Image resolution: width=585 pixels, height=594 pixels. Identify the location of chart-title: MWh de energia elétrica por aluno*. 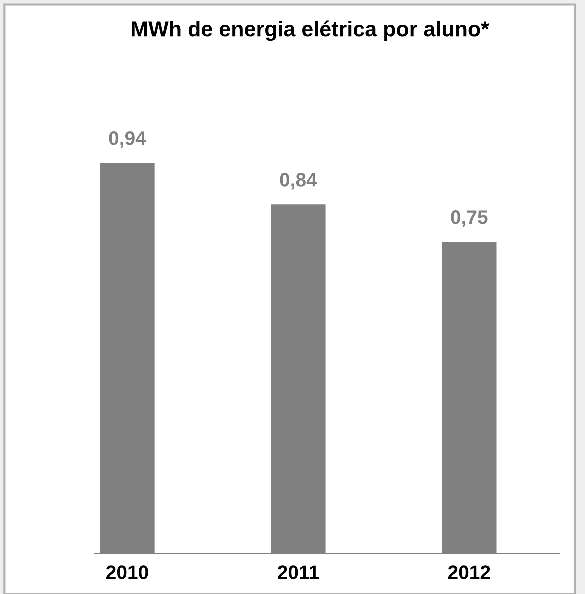
(311, 31).